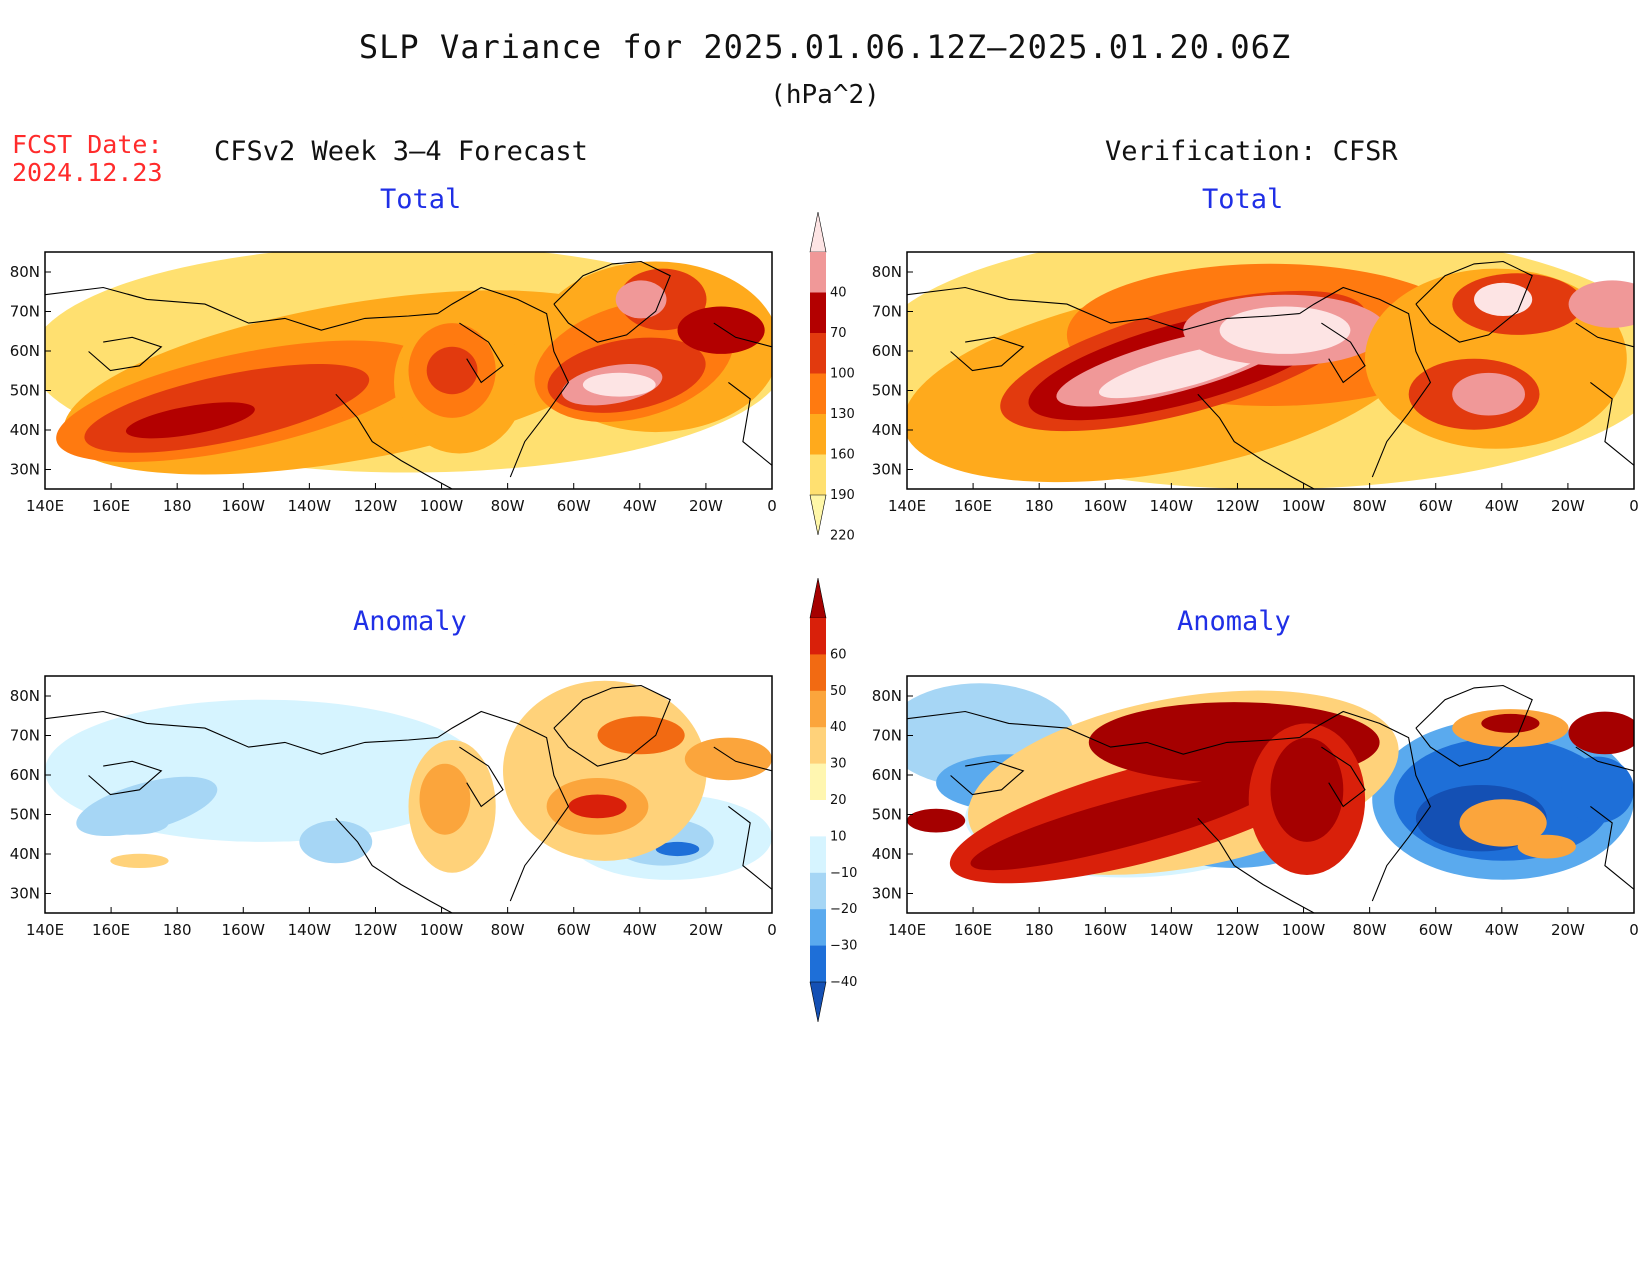 This screenshot has height=1275, width=1650. I want to click on lat-tick-label: 80N, so click(887, 272).